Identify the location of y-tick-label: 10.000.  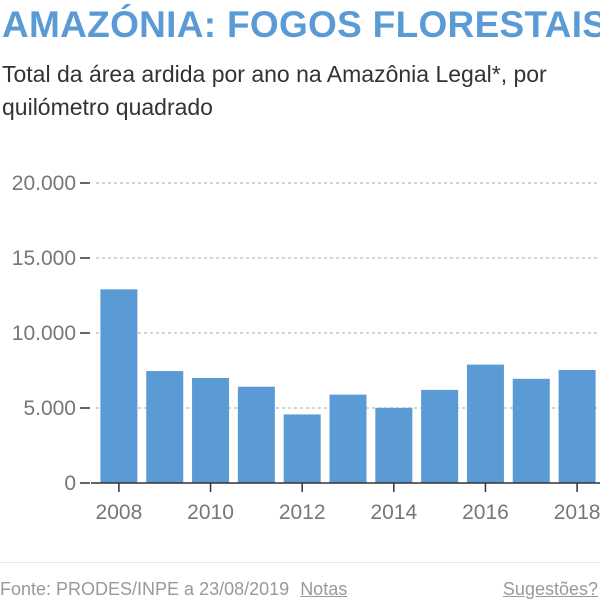
(44, 333).